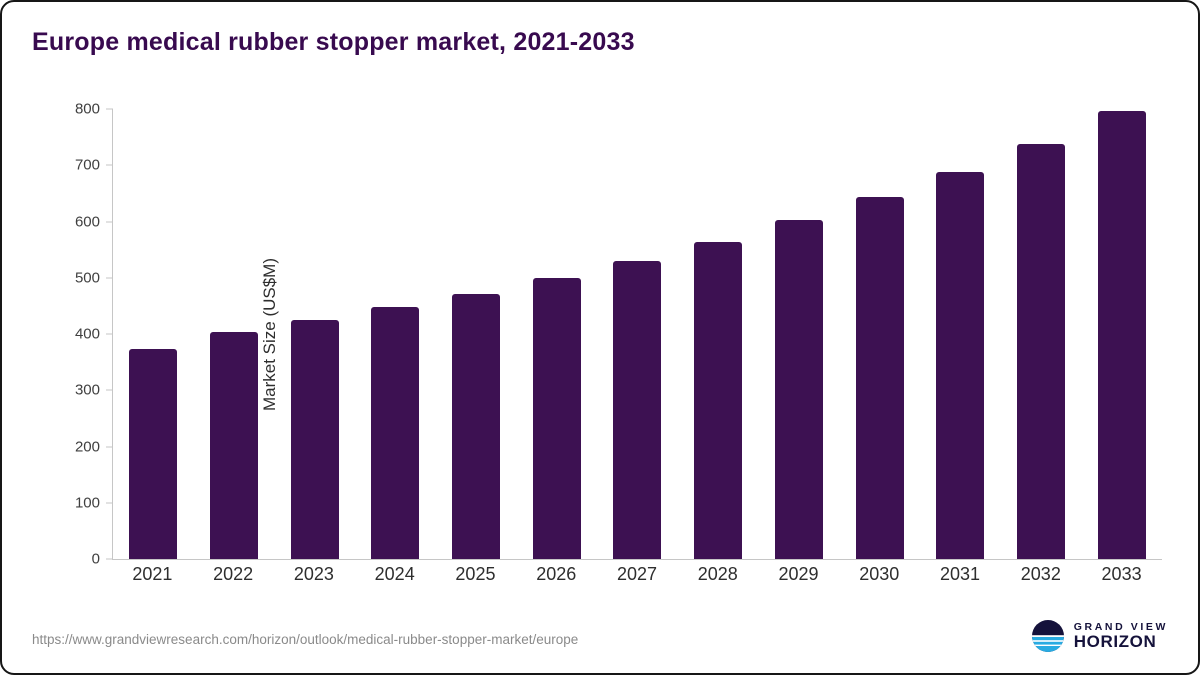 The image size is (1200, 675). I want to click on grand-view-horizon-logo: GRAND VIEW HORIZON, so click(1099, 636).